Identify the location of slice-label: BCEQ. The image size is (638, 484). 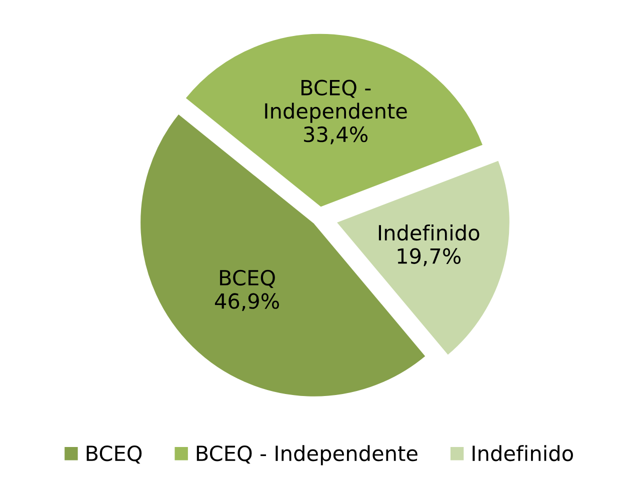
(247, 279).